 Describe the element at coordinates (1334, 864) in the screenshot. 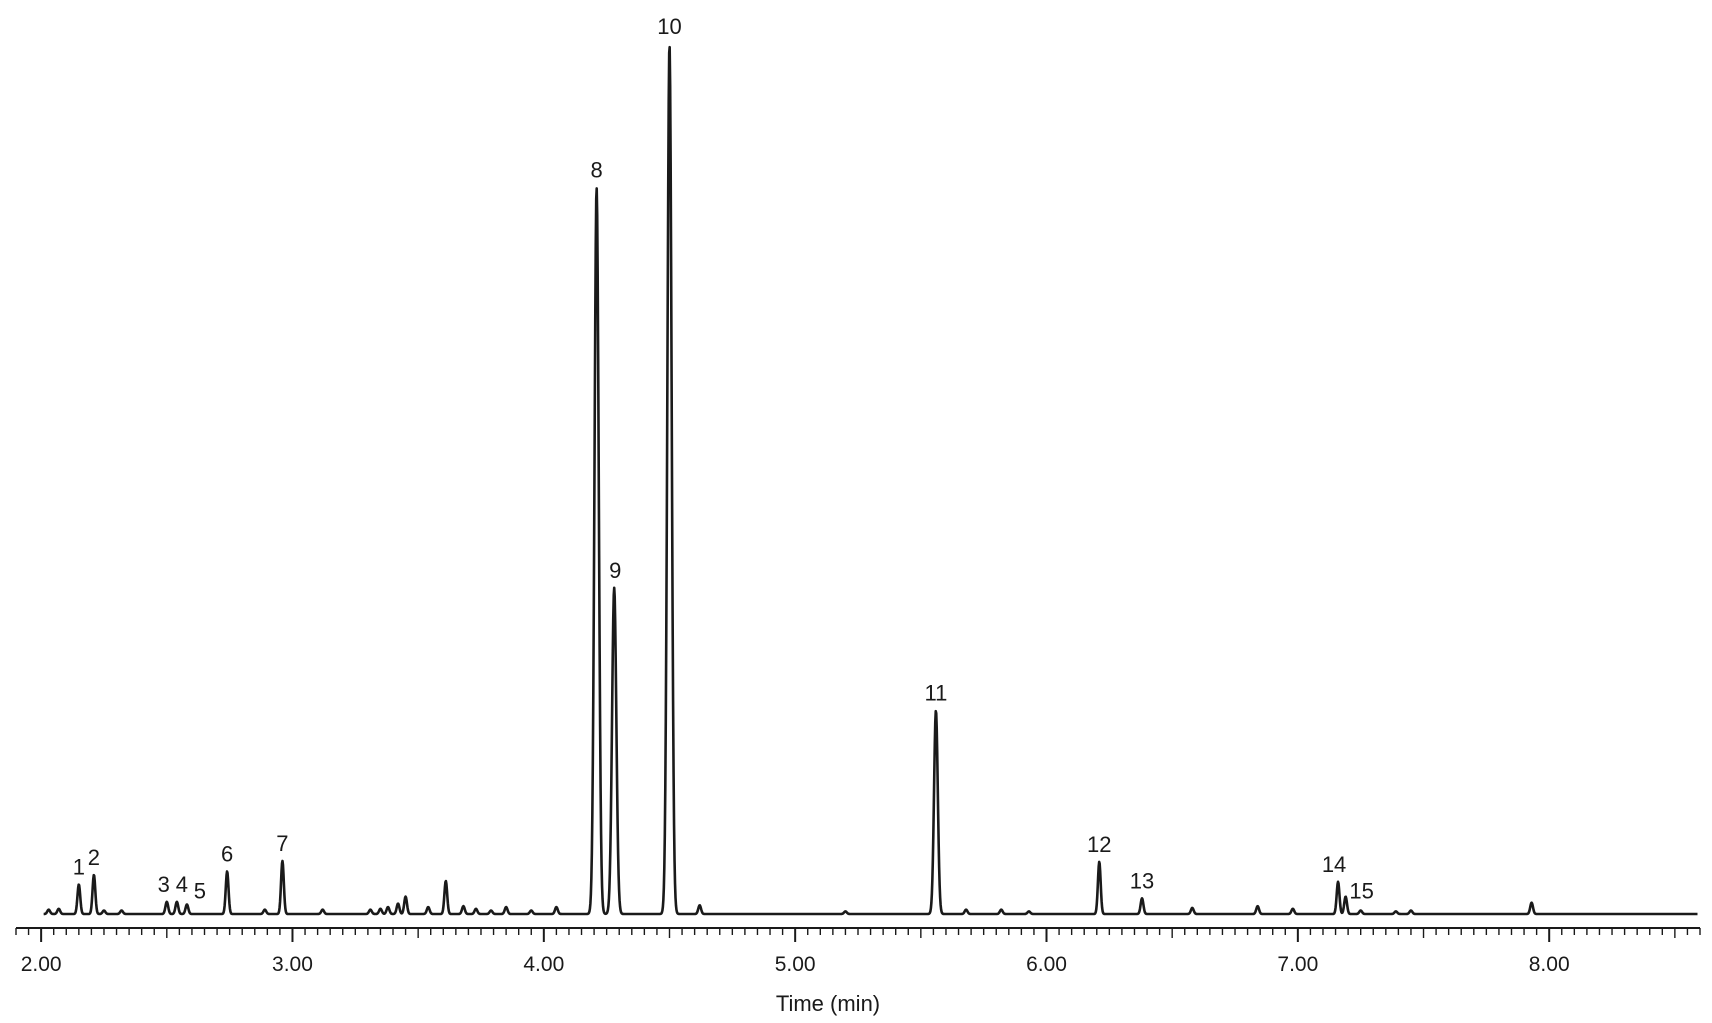

I see `peak-label: 14` at that location.